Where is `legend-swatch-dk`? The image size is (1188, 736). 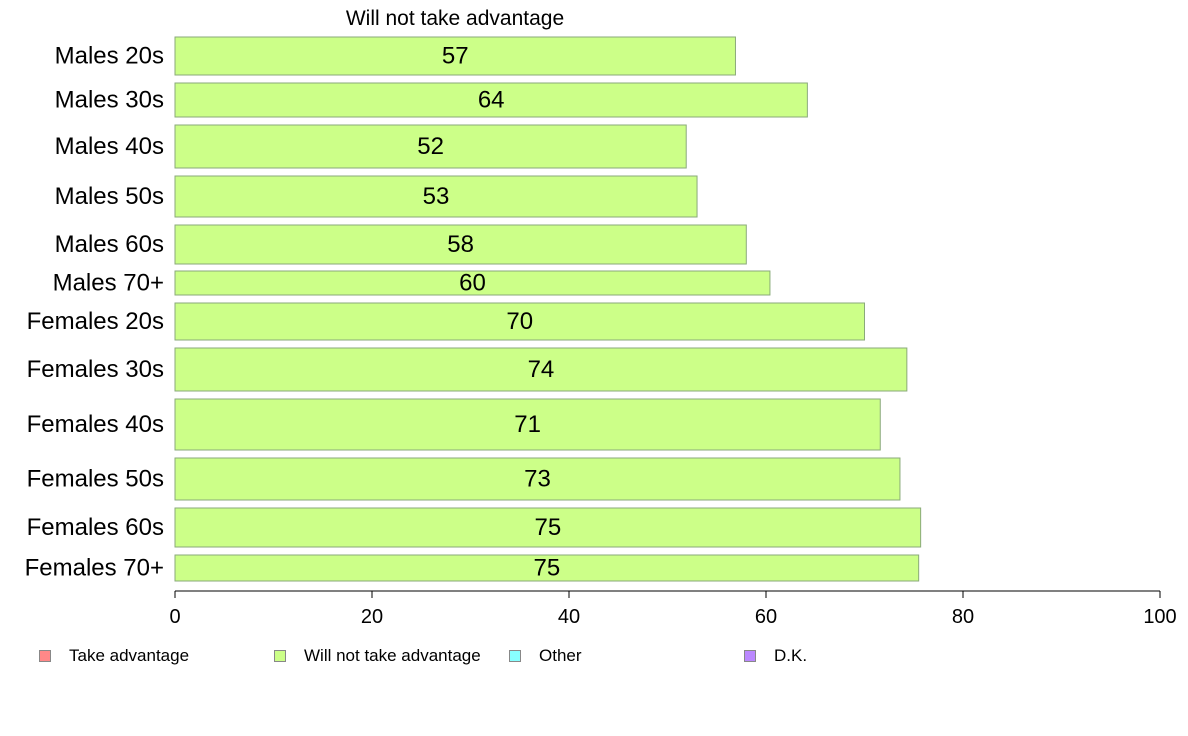 legend-swatch-dk is located at coordinates (750, 656).